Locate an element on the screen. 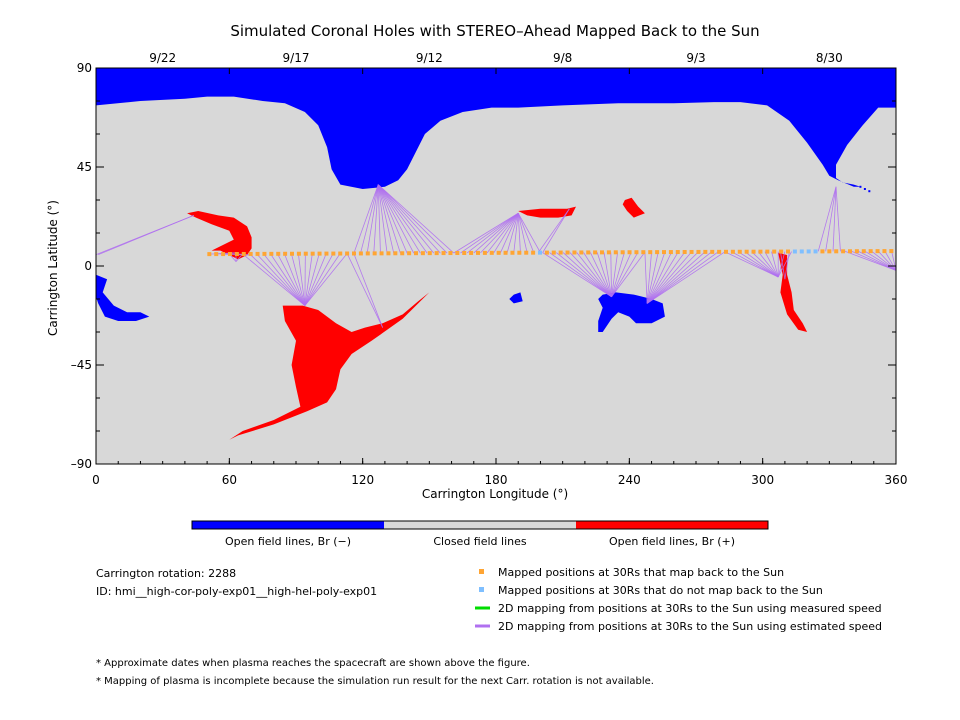 The width and height of the screenshot is (960, 720). y-tick-label-1: 45 is located at coordinates (84, 167).